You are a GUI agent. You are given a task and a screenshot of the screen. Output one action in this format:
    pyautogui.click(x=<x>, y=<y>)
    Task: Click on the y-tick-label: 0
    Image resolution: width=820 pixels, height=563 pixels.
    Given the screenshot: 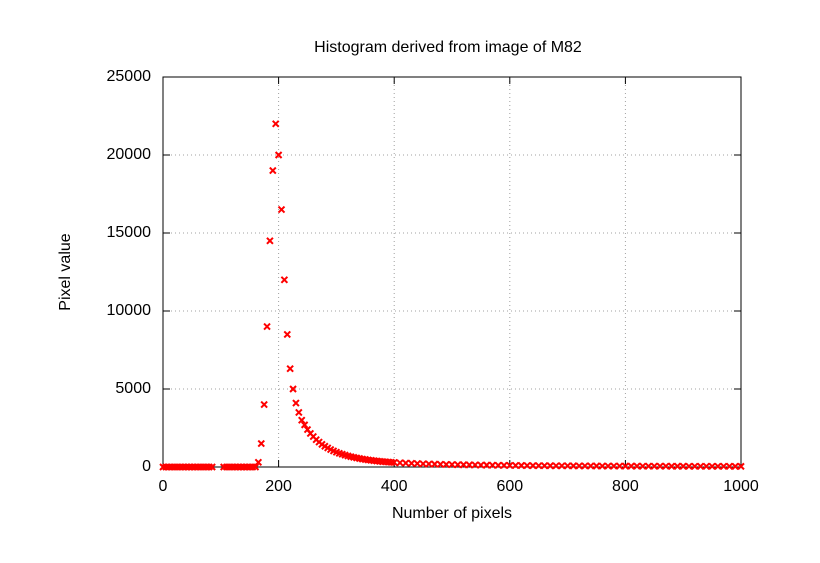 What is the action you would take?
    pyautogui.click(x=146, y=466)
    